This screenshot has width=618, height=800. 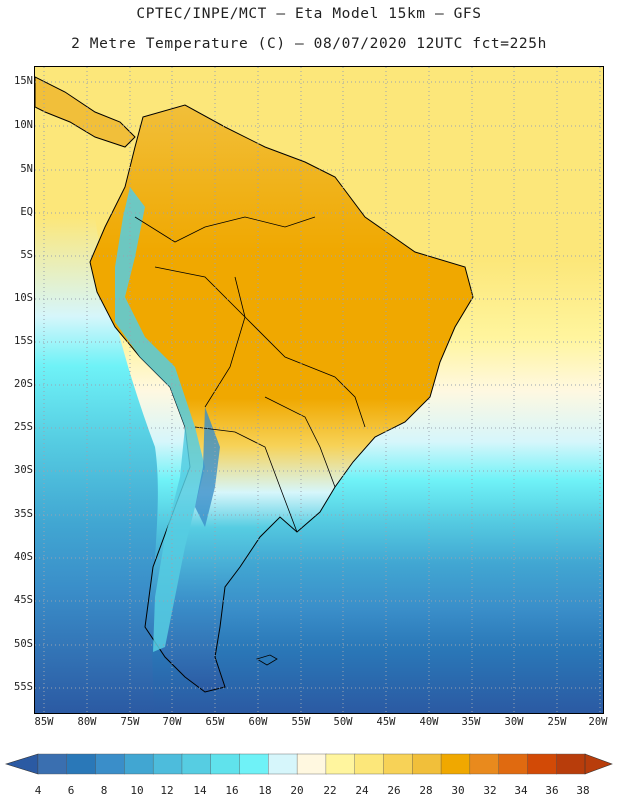 What do you see at coordinates (26, 212) in the screenshot?
I see `lat-label-eq: EQ` at bounding box center [26, 212].